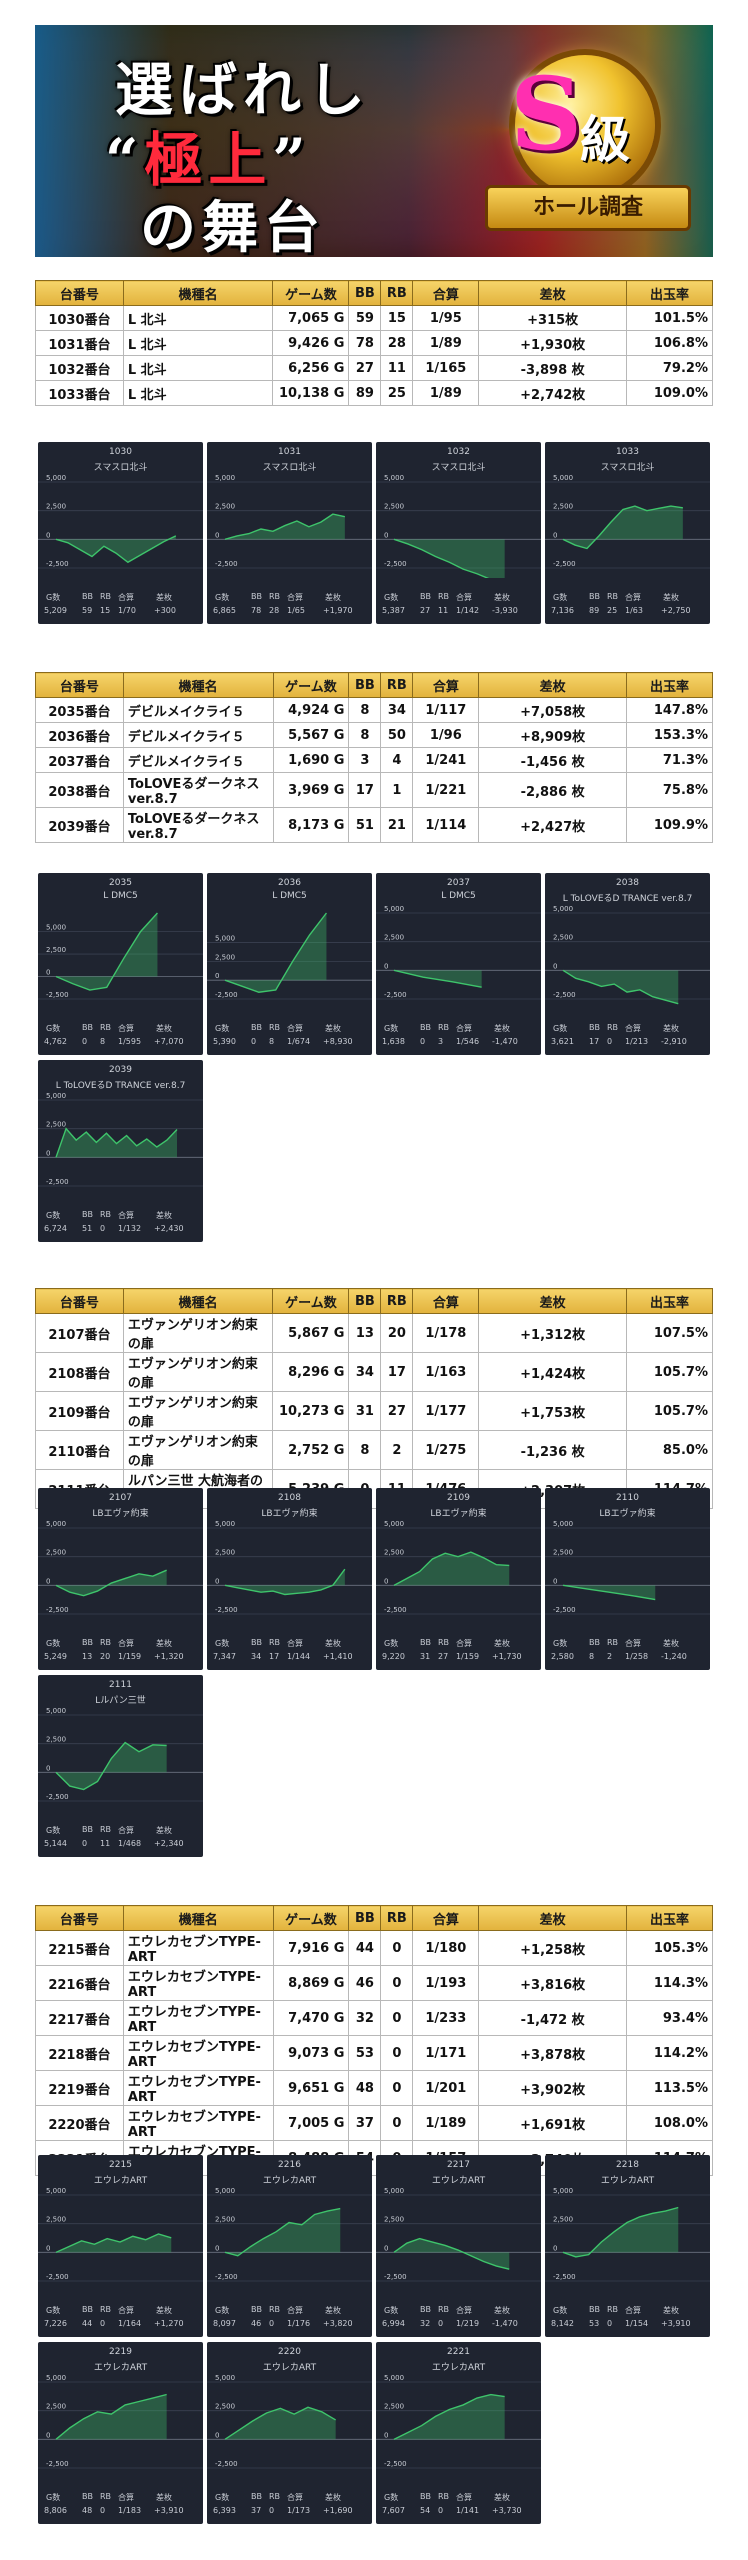 This screenshot has width=748, height=2560. I want to click on combined-rate: 1/165, so click(446, 368).